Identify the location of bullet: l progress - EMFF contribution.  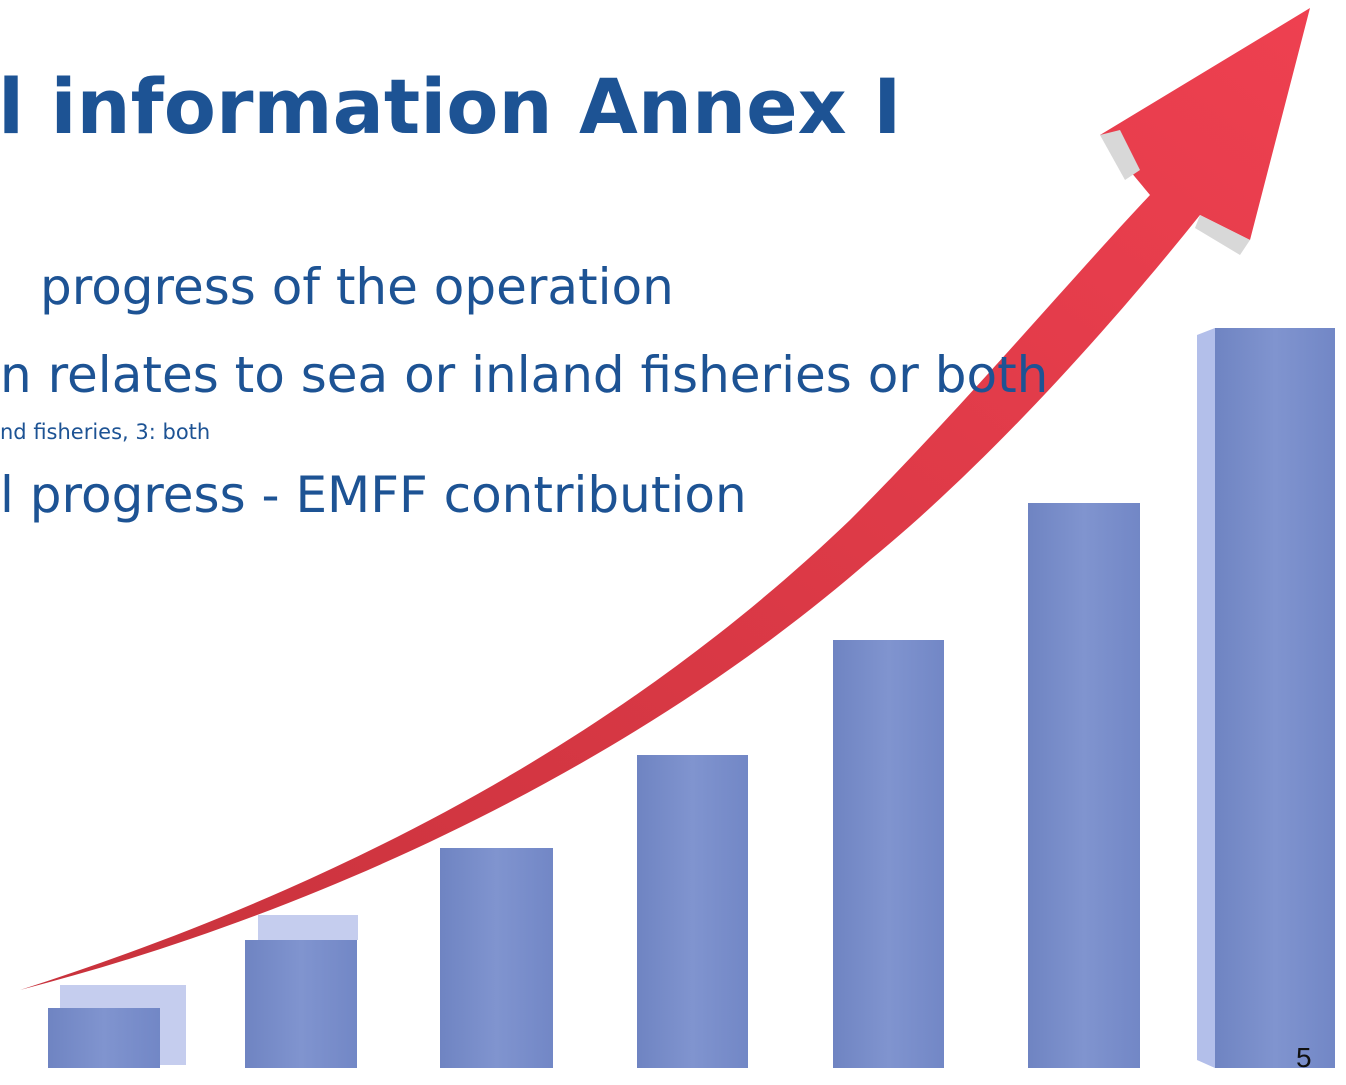
(373, 495).